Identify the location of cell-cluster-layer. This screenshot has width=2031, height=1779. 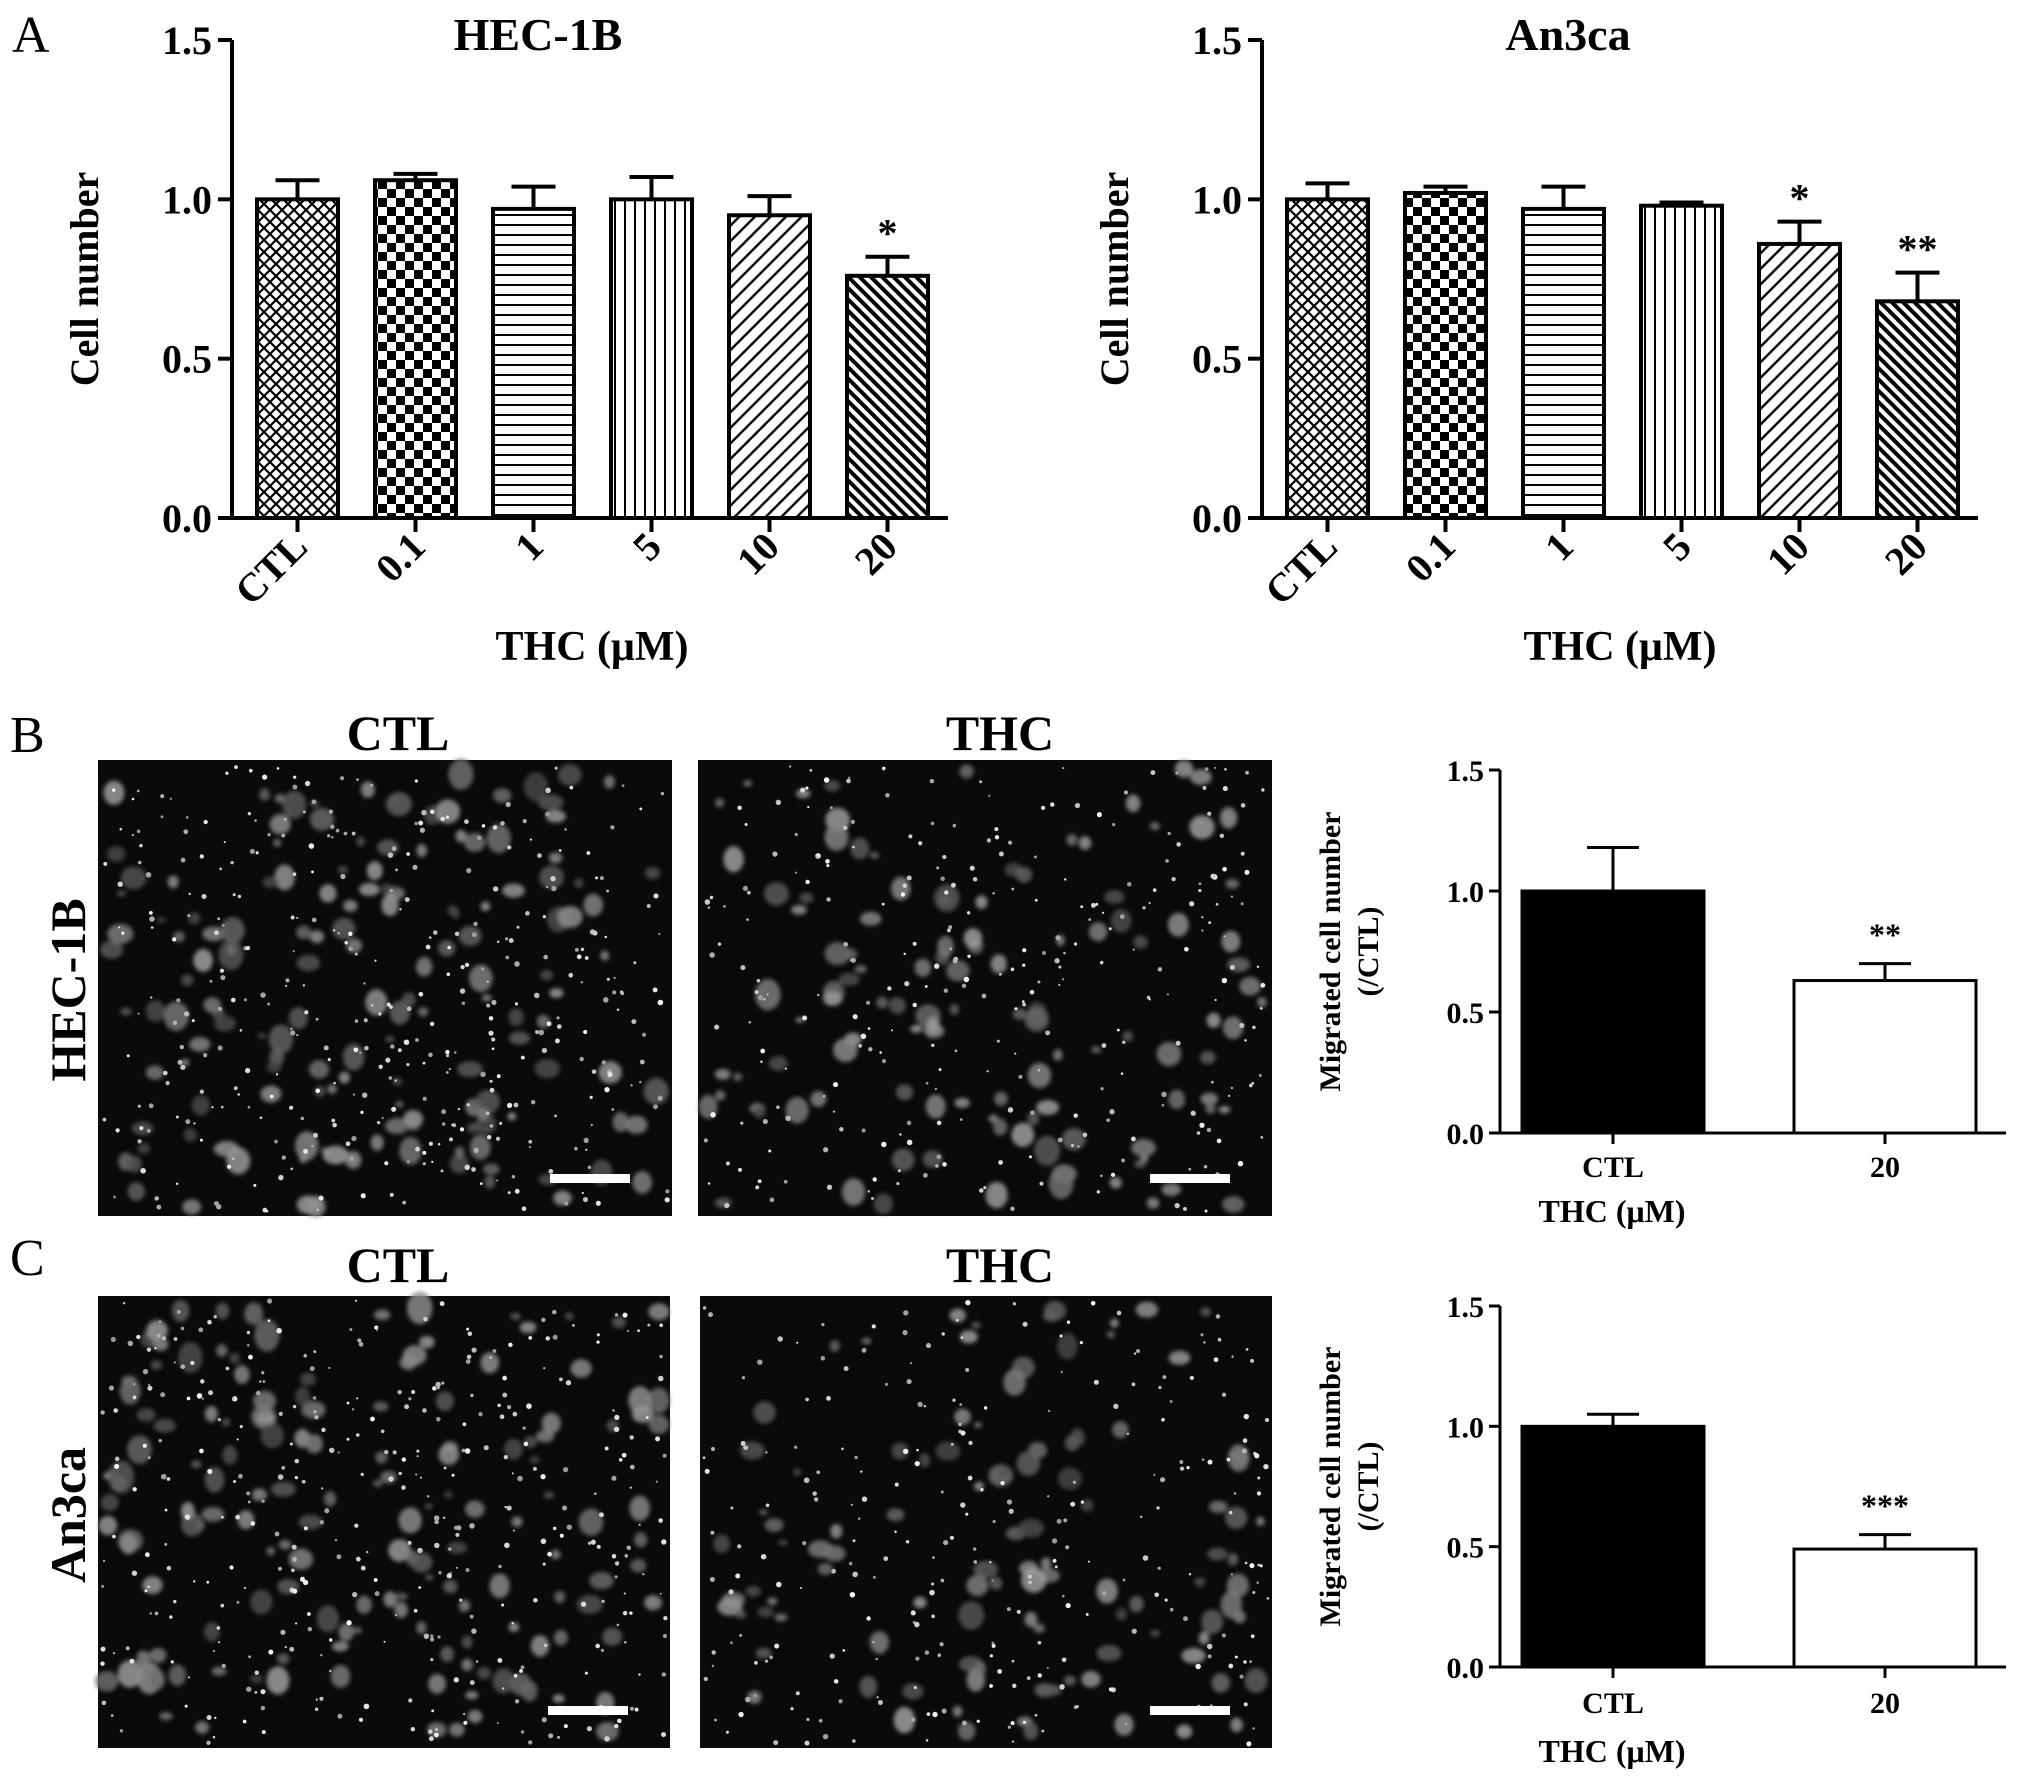
(384, 988).